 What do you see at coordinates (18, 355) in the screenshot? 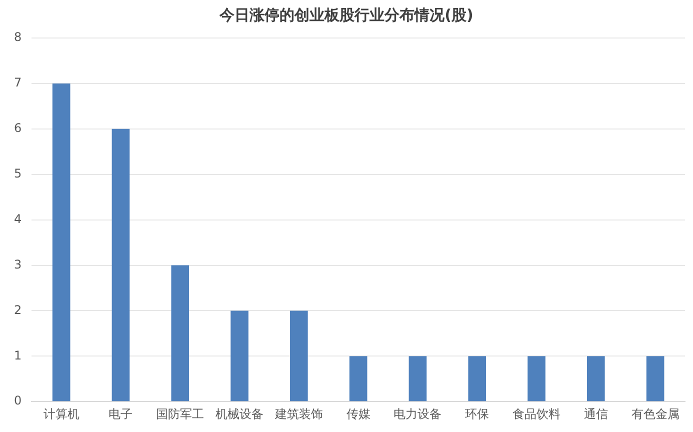
I see `y-tick-label: 1` at bounding box center [18, 355].